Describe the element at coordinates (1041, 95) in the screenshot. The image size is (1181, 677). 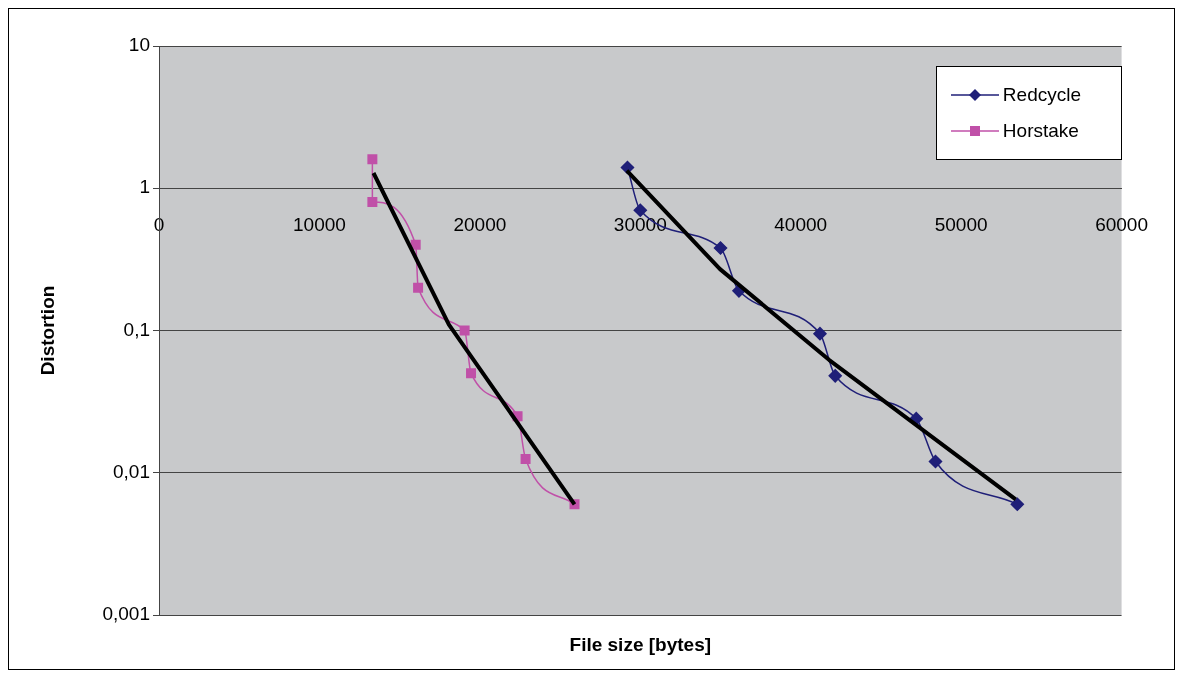
I see `legend-label: Redcycle` at that location.